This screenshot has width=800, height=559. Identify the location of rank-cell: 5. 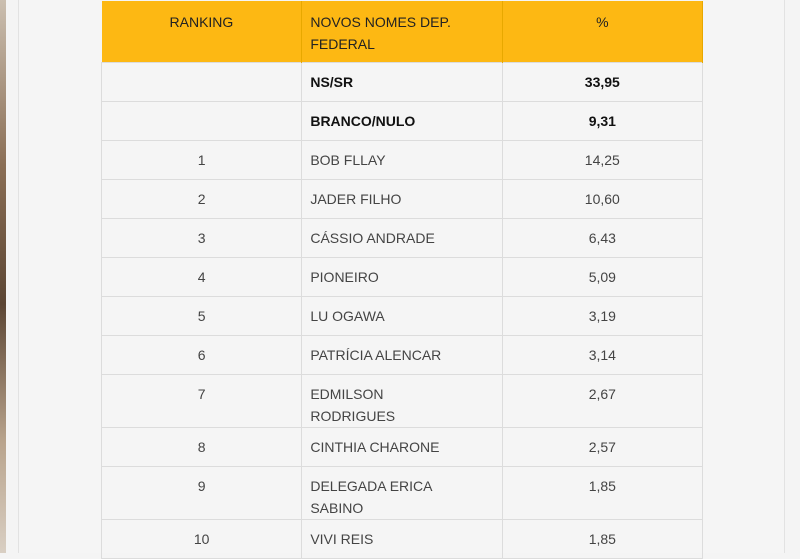
(201, 315).